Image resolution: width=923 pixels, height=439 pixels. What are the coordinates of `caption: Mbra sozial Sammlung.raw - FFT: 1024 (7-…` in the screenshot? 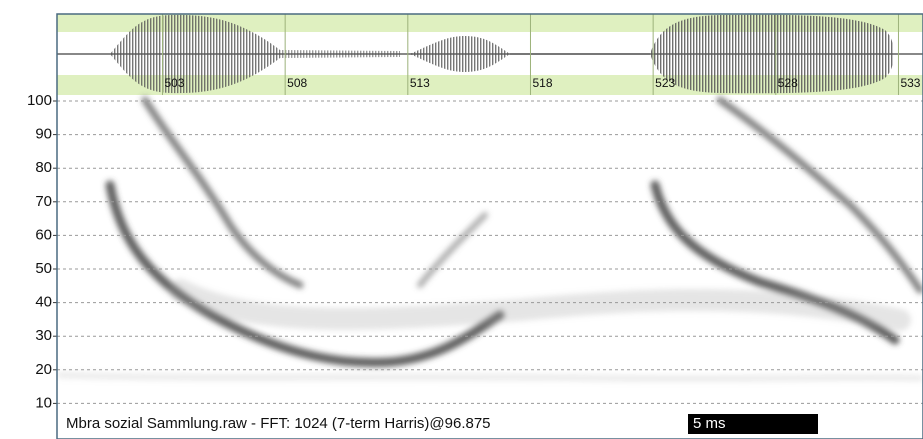 It's located at (278, 423).